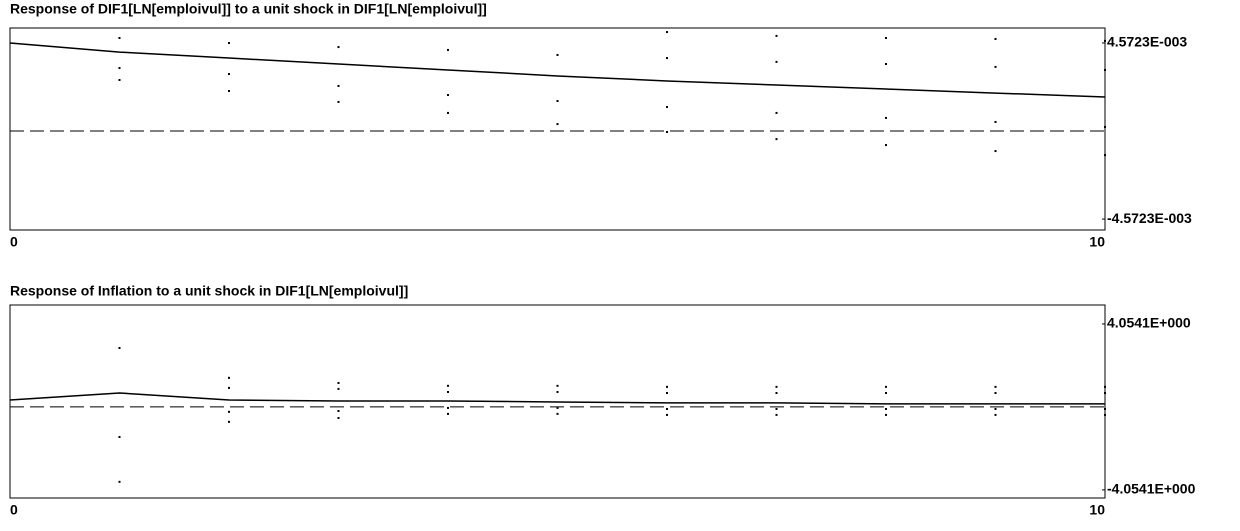  I want to click on y-tick-label: 4.5723E-003, so click(1147, 42).